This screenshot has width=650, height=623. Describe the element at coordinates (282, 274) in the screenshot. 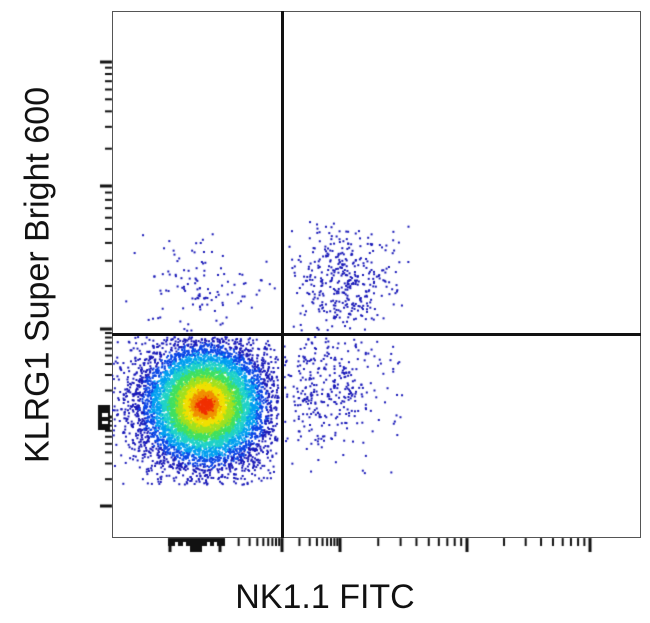

I see `quadrant-gate-vertical` at that location.